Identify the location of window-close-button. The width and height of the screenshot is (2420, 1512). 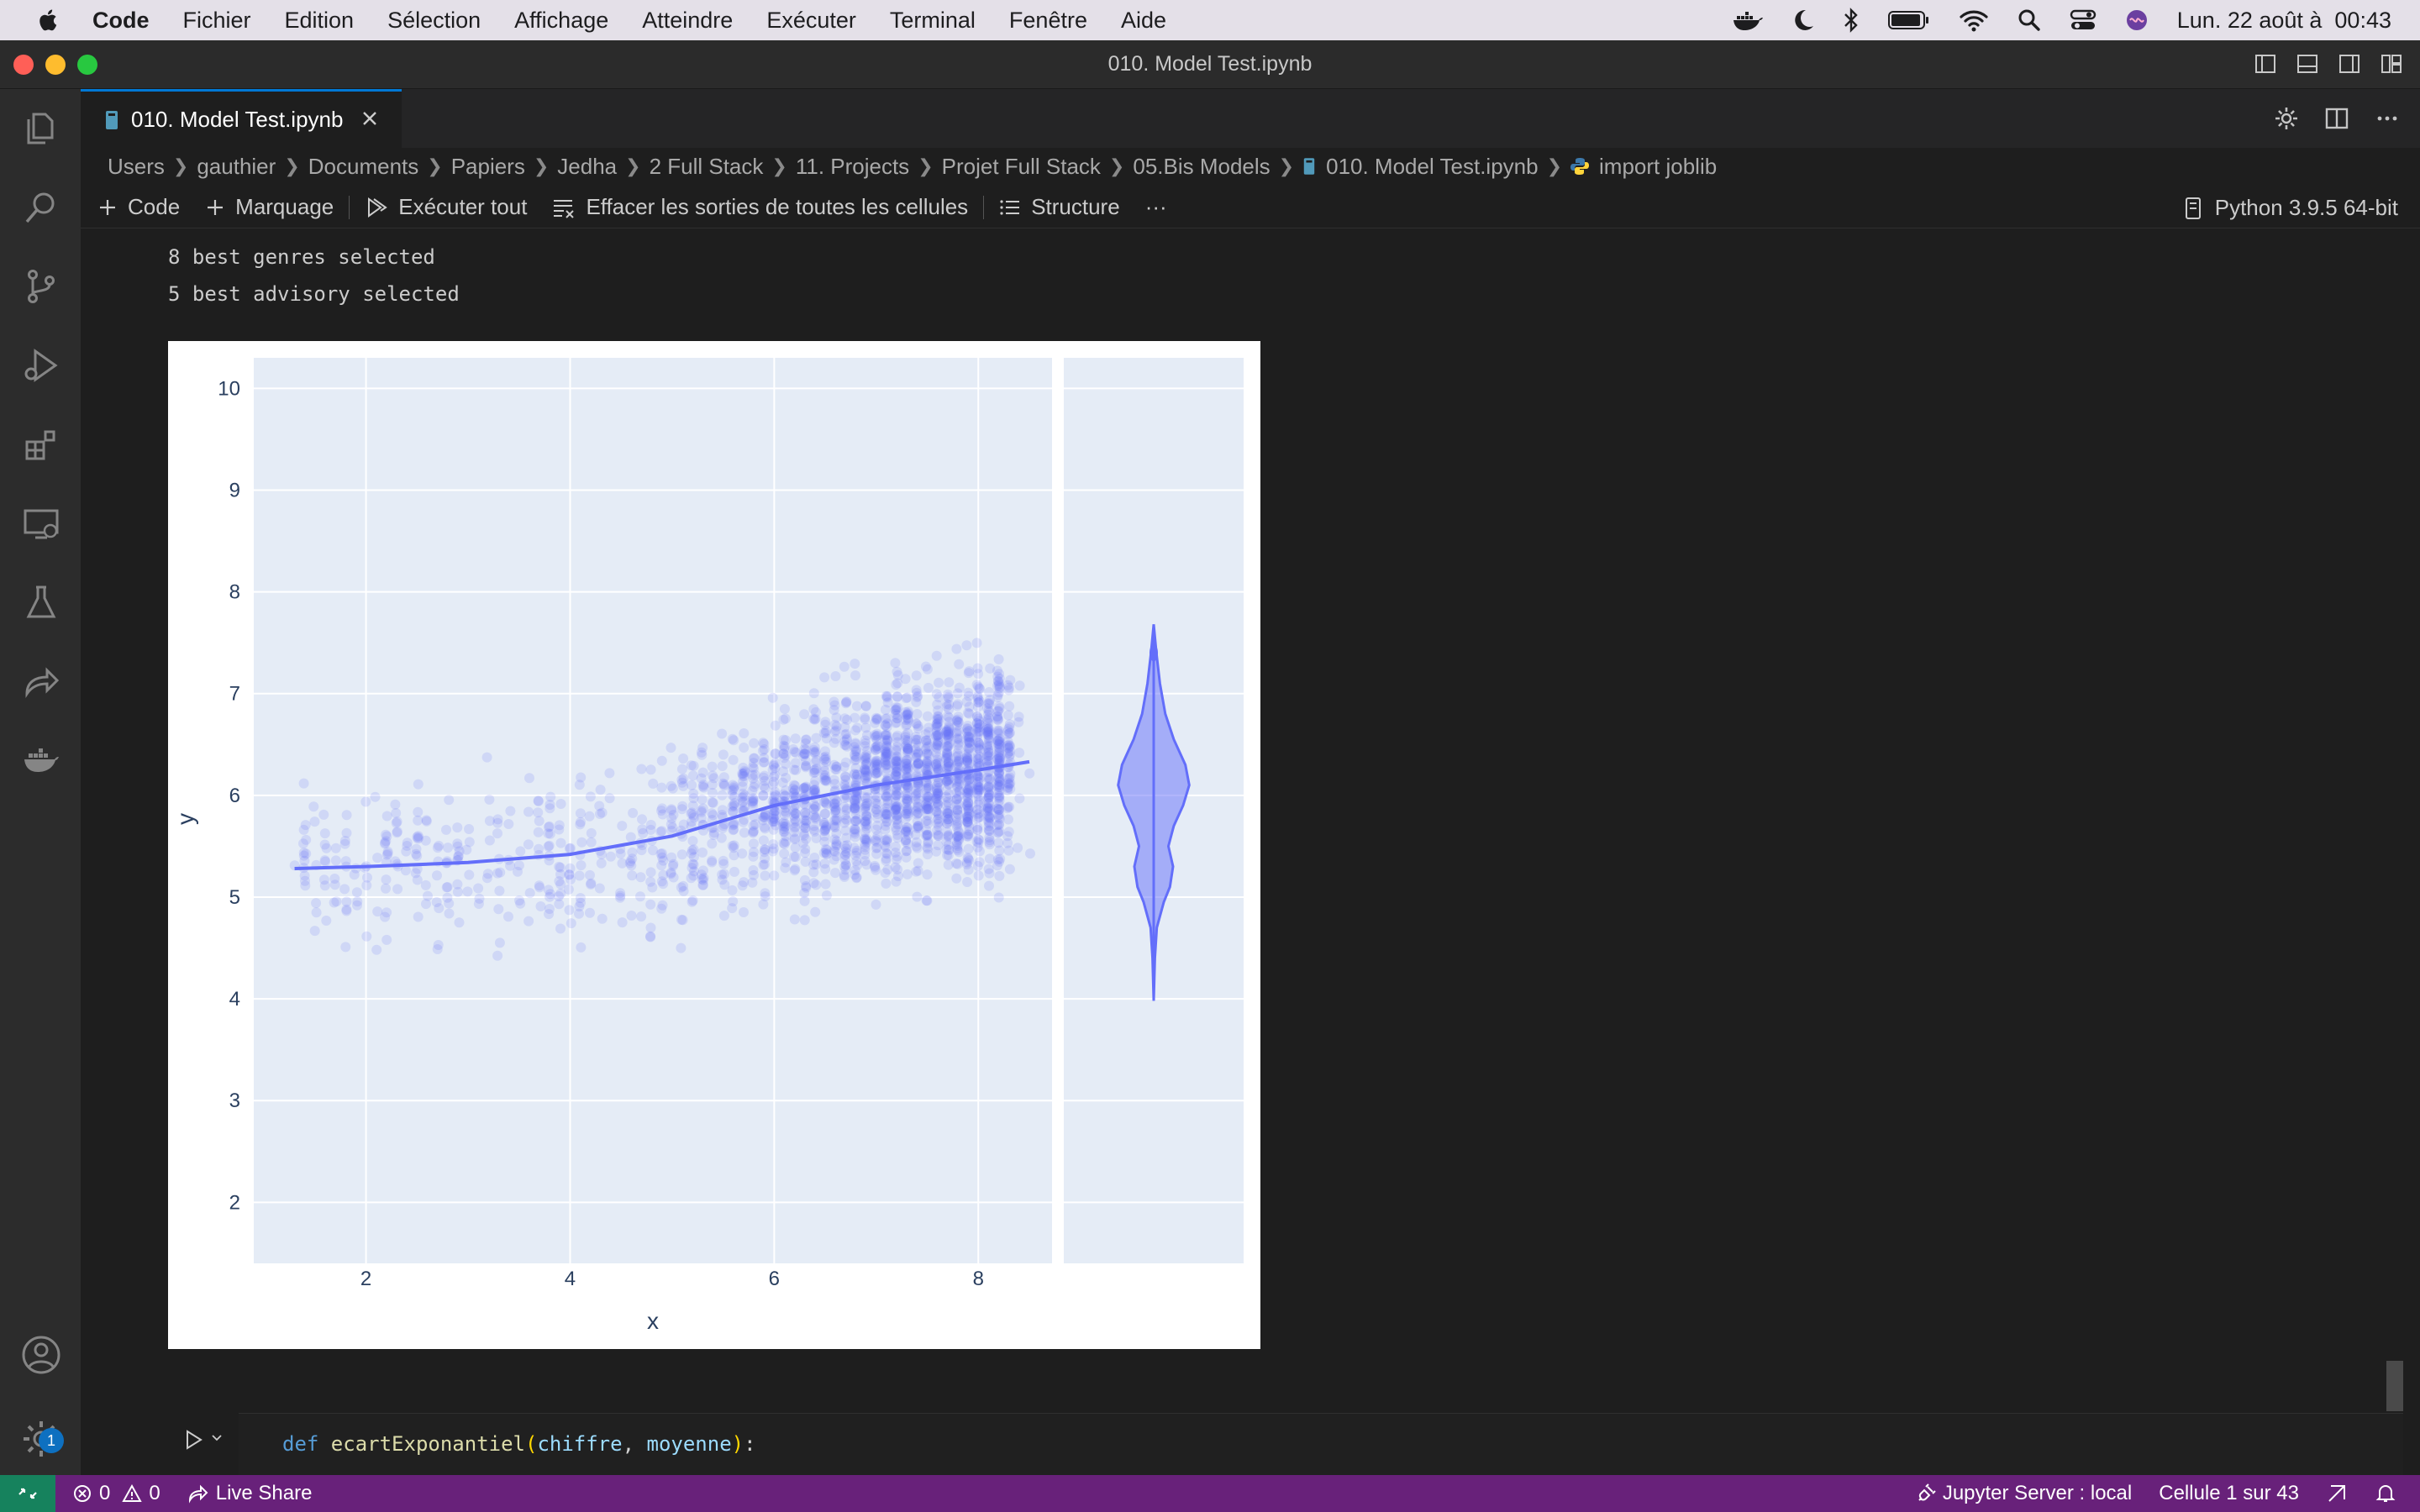
(23, 65).